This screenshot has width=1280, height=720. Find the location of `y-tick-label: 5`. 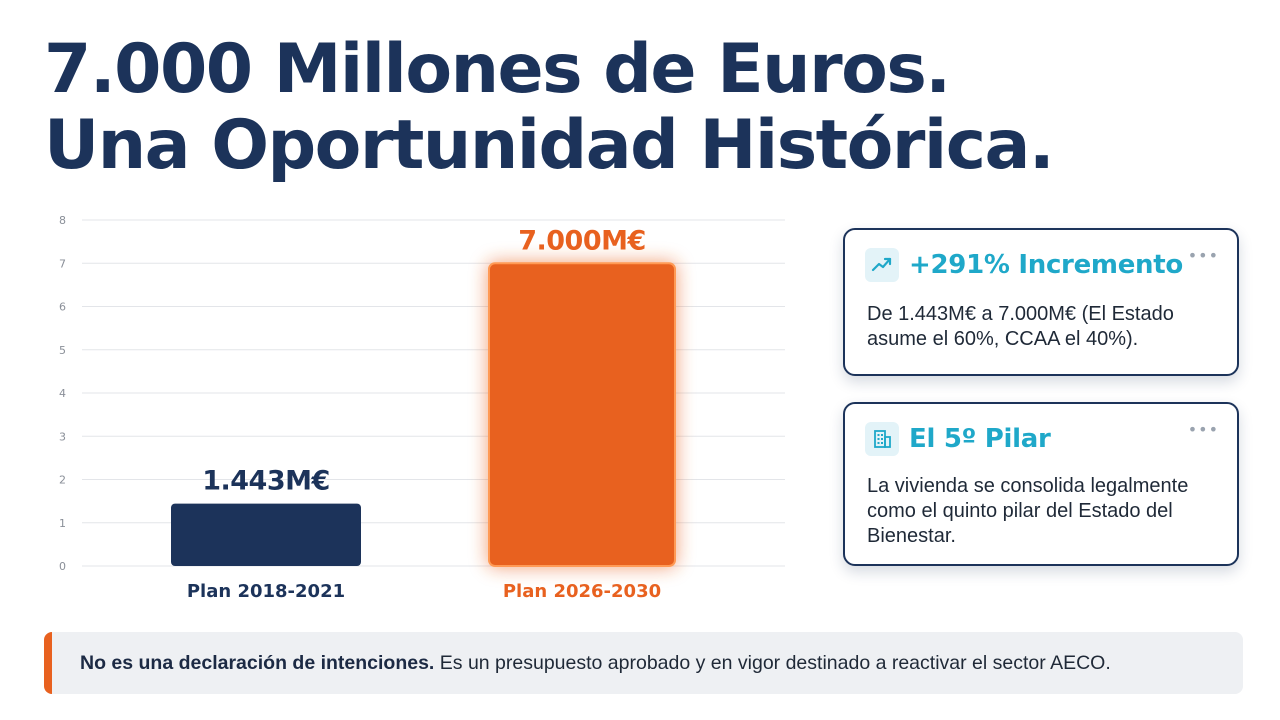

y-tick-label: 5 is located at coordinates (62, 350).